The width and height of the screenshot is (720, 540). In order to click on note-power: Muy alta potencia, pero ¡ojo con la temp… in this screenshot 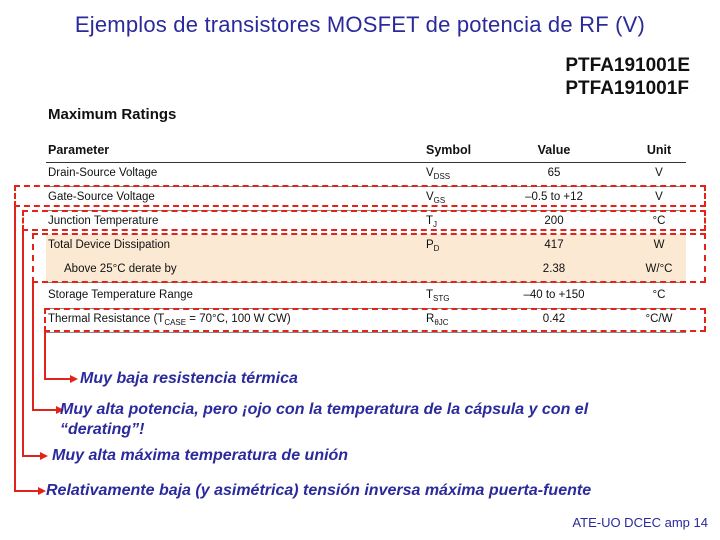, I will do `click(324, 419)`.